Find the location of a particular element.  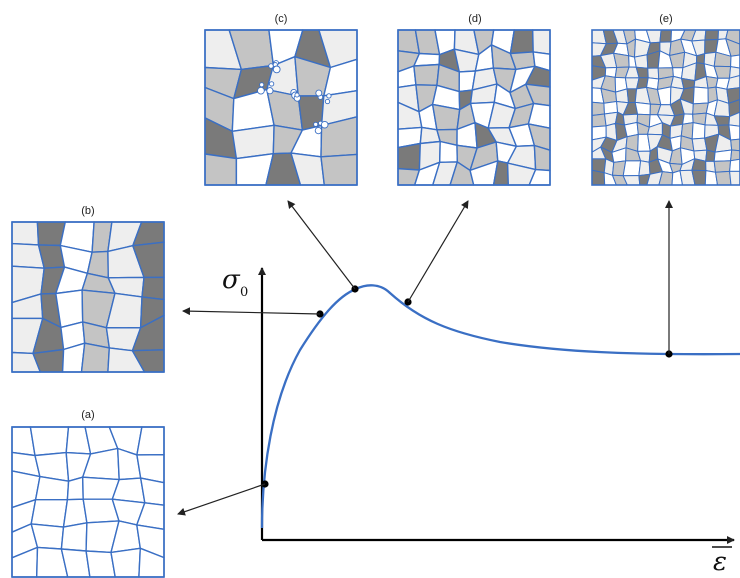

arrow-to-panel-b is located at coordinates (251, 311).